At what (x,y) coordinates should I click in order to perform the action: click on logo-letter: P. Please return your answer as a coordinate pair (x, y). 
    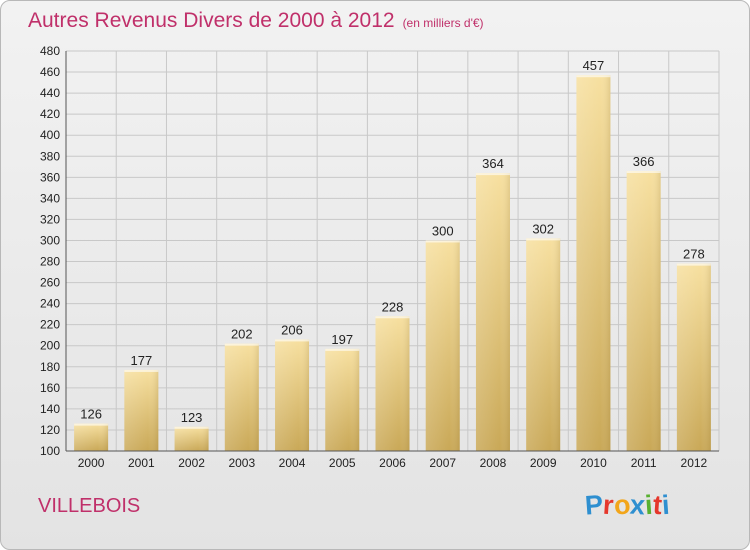
    Looking at the image, I should click on (594, 505).